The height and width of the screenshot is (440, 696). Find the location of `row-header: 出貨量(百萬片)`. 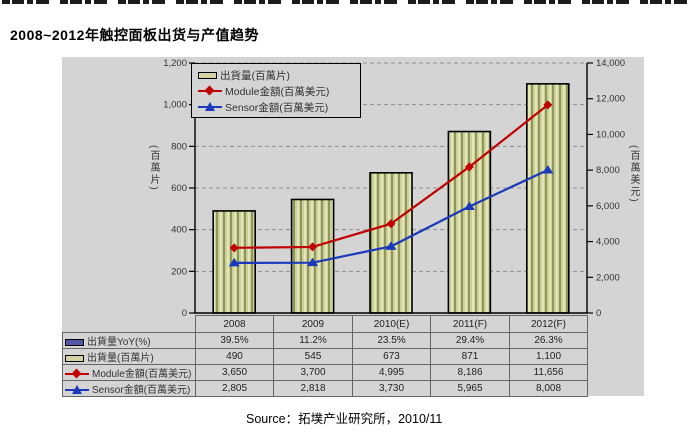

row-header: 出貨量(百萬片) is located at coordinates (129, 356).